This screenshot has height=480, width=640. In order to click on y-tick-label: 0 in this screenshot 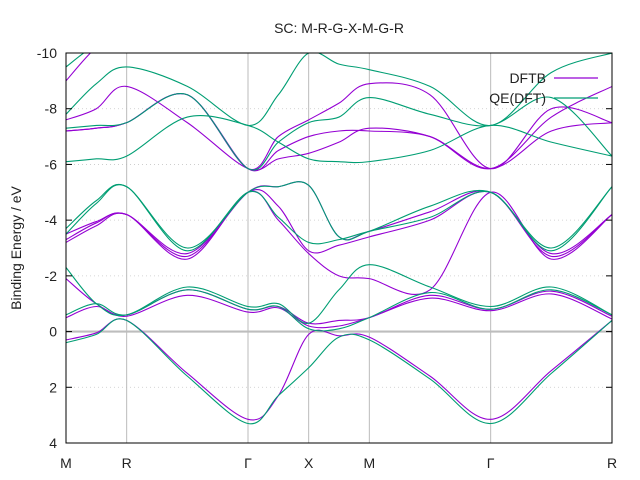, I will do `click(53, 332)`.